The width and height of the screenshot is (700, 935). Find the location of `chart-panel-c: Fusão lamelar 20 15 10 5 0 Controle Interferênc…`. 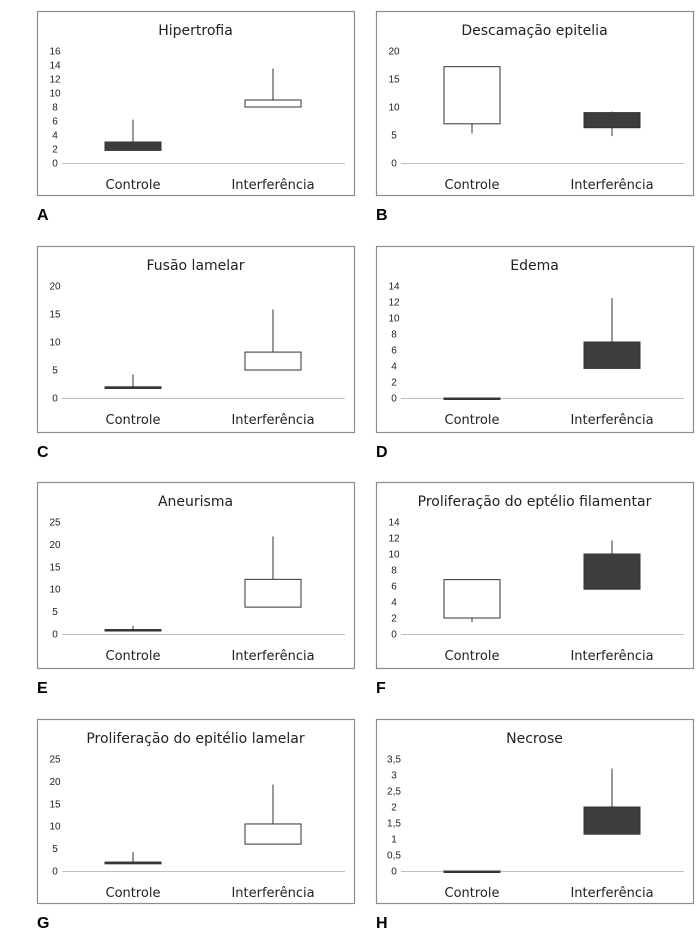

chart-panel-c: Fusão lamelar 20 15 10 5 0 Controle Interferênc… is located at coordinates (196, 353).